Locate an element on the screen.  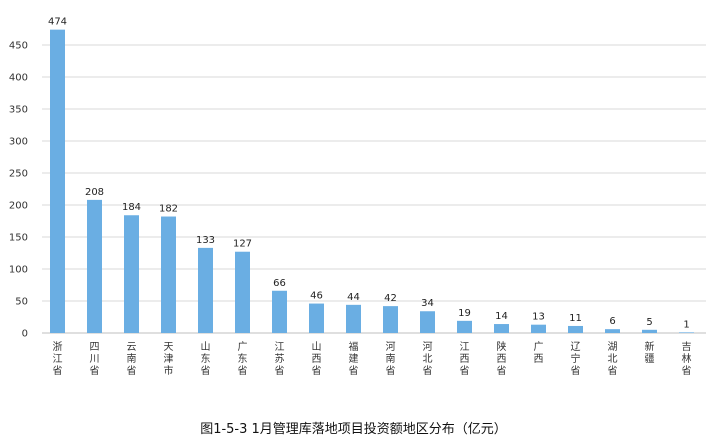
data-label: 474 is located at coordinates (57, 22).